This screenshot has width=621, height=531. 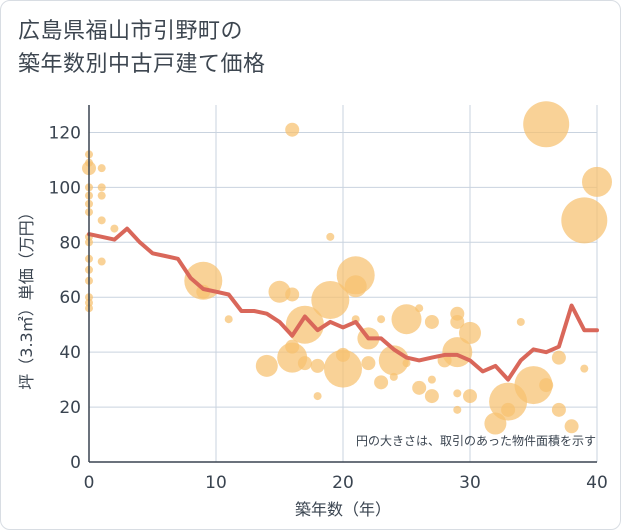 What do you see at coordinates (70, 408) in the screenshot?
I see `y-tick-label: 20` at bounding box center [70, 408].